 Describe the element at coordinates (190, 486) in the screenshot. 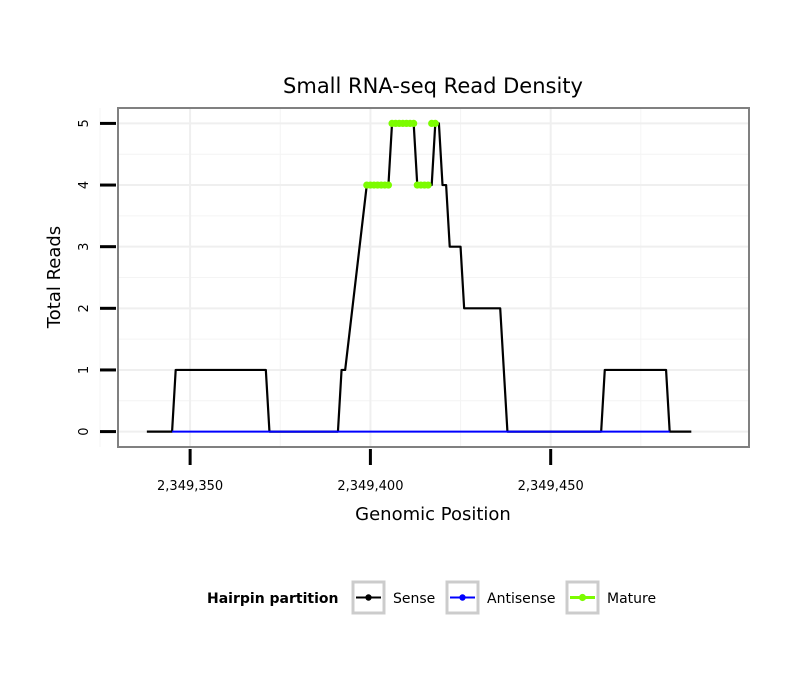

I see `x-tick-label-0: 2,349,350` at that location.